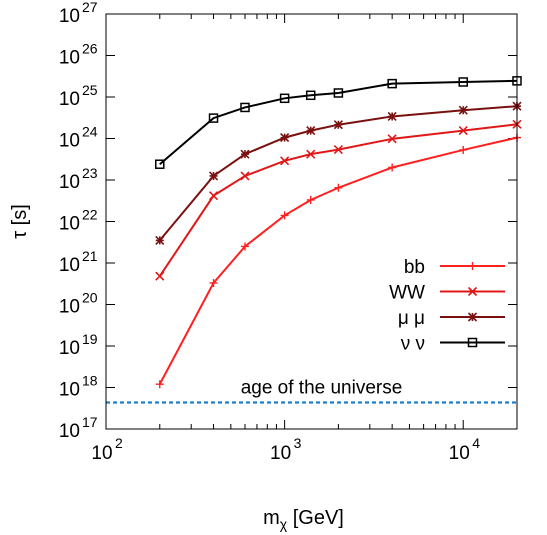 The image size is (547, 535). What do you see at coordinates (447, 306) in the screenshot?
I see `legend: bb WW μ μ ν ν` at bounding box center [447, 306].